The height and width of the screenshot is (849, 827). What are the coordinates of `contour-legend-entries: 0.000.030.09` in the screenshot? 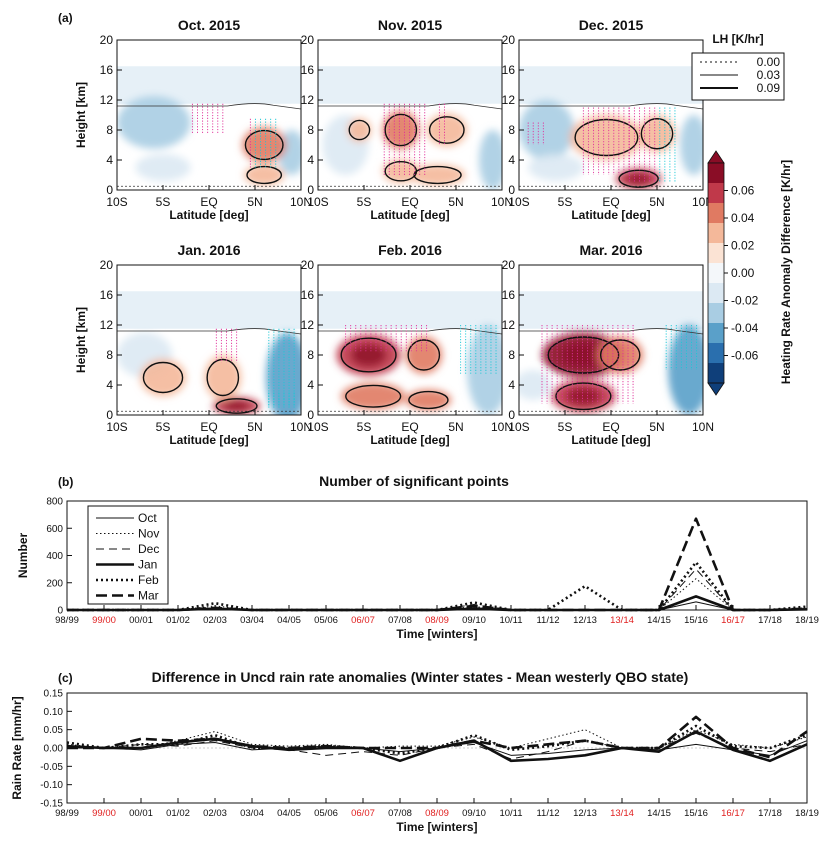 It's located at (740, 75).